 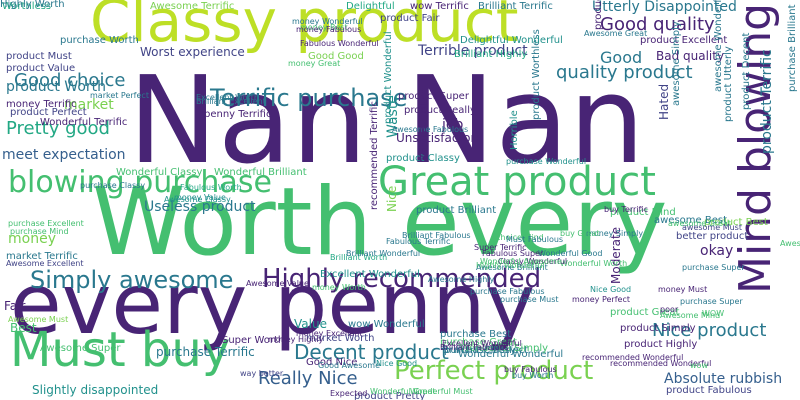 I want to click on word-cloud-word: Classy product, so click(x=304, y=27).